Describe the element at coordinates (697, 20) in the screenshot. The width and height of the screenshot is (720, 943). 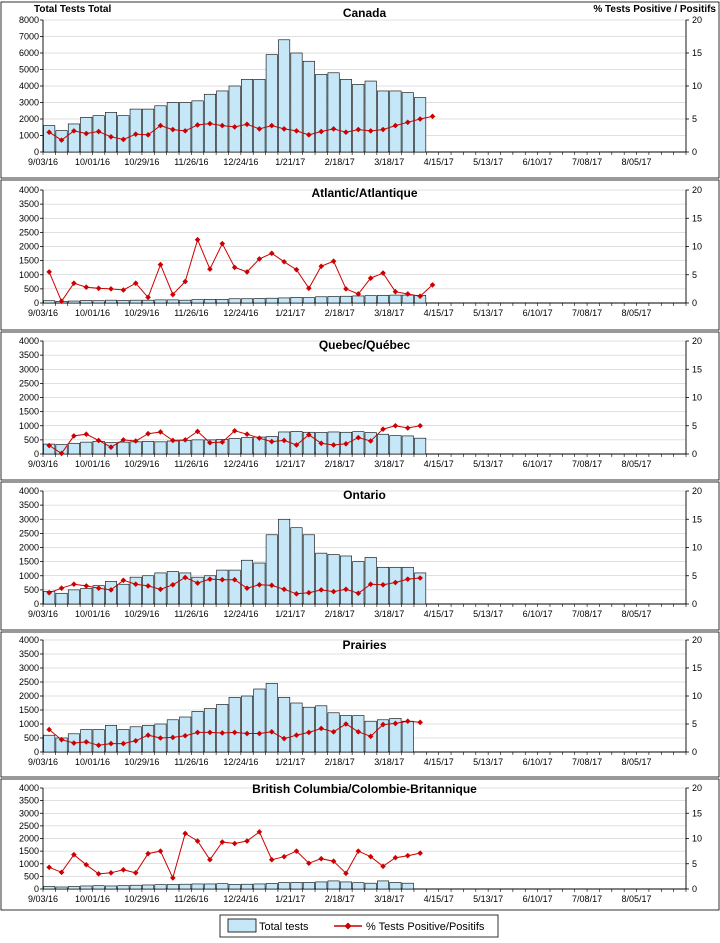
I see `y-right-tick-label: 20` at that location.